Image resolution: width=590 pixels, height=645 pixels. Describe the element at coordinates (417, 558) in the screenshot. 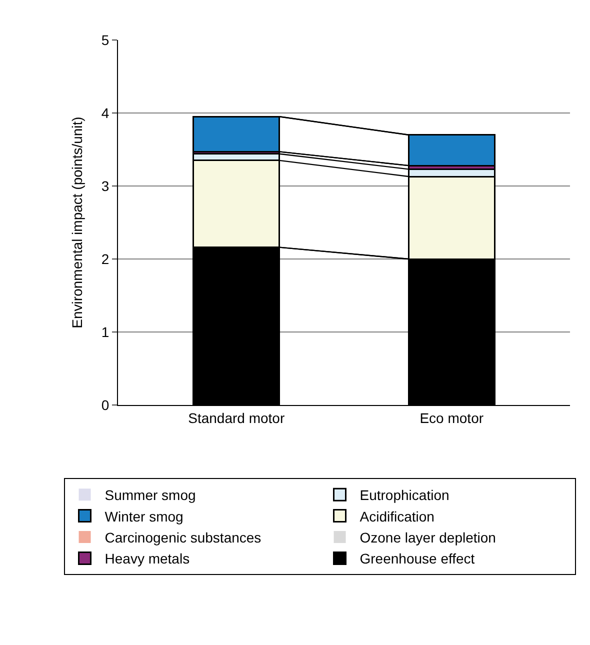

I see `legend-label: Greenhouse effect` at that location.